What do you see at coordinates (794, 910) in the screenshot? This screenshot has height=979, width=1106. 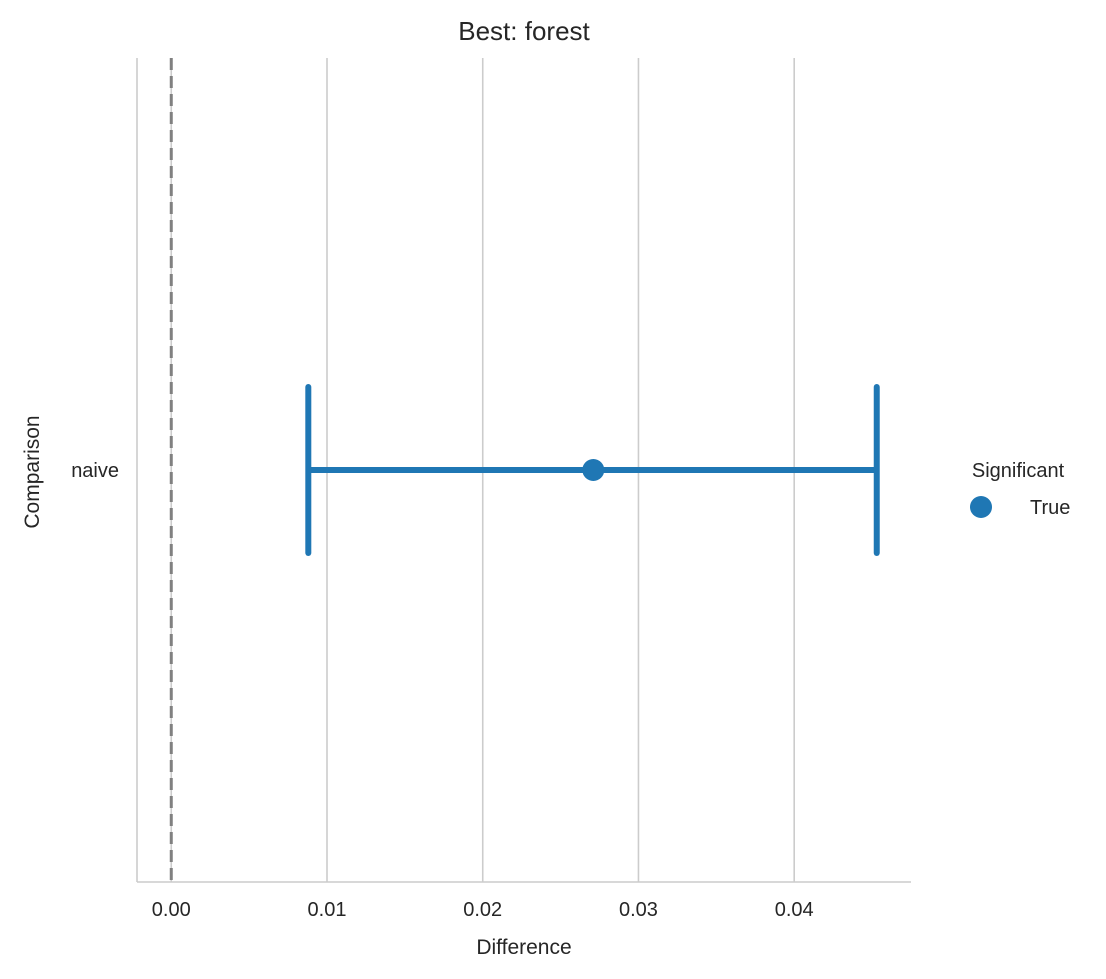 I see `x-tick-label: 0.04` at bounding box center [794, 910].